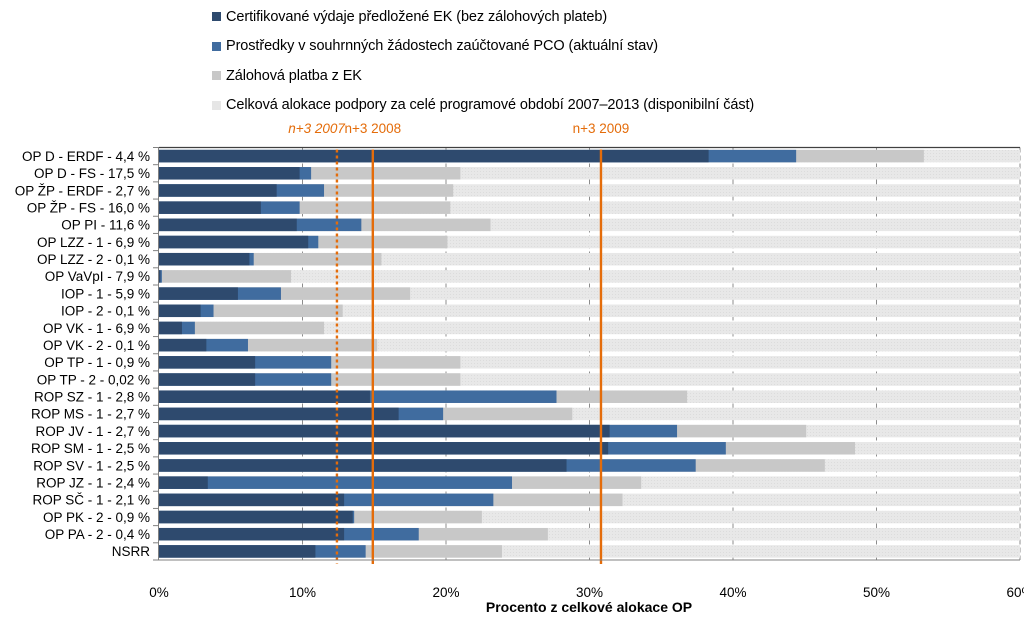  What do you see at coordinates (302, 592) in the screenshot?
I see `x-tick-label: 10%` at bounding box center [302, 592].